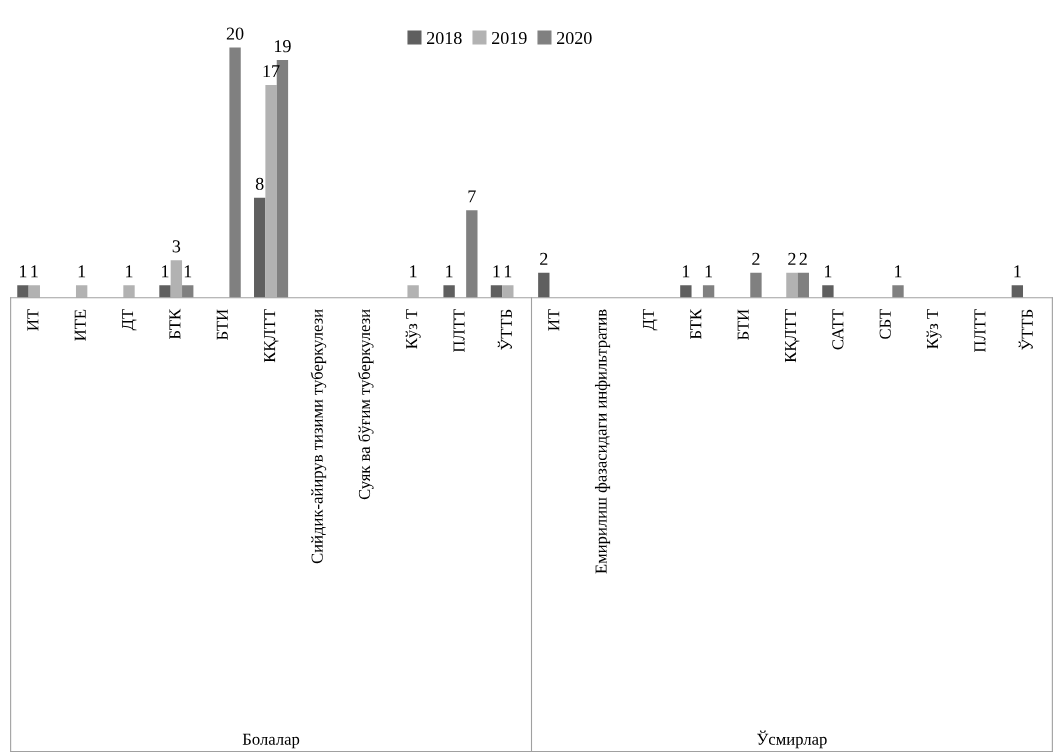  I want to click on x-tick-label: ИТЕ, so click(80, 325).